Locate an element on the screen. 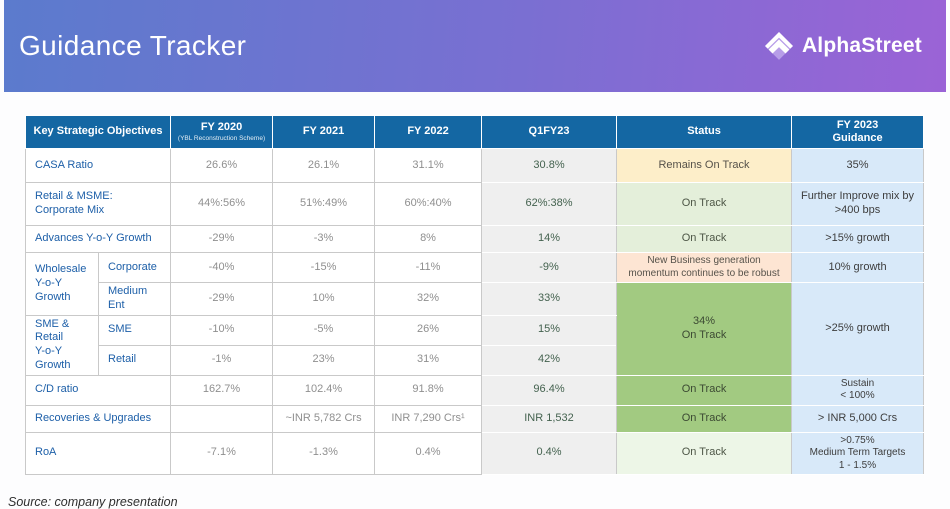  roa-fy2022: 0.4% is located at coordinates (428, 453).